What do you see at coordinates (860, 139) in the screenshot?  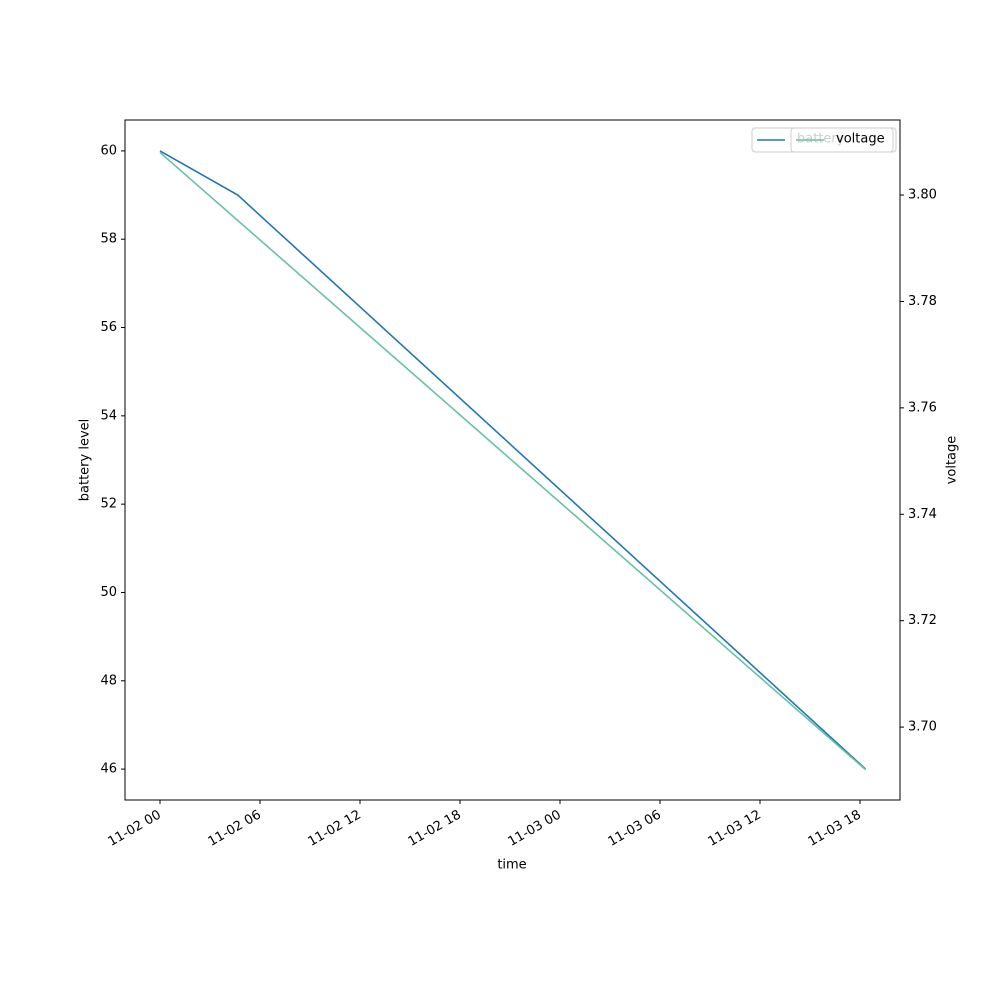 I see `legend-label: voltage` at bounding box center [860, 139].